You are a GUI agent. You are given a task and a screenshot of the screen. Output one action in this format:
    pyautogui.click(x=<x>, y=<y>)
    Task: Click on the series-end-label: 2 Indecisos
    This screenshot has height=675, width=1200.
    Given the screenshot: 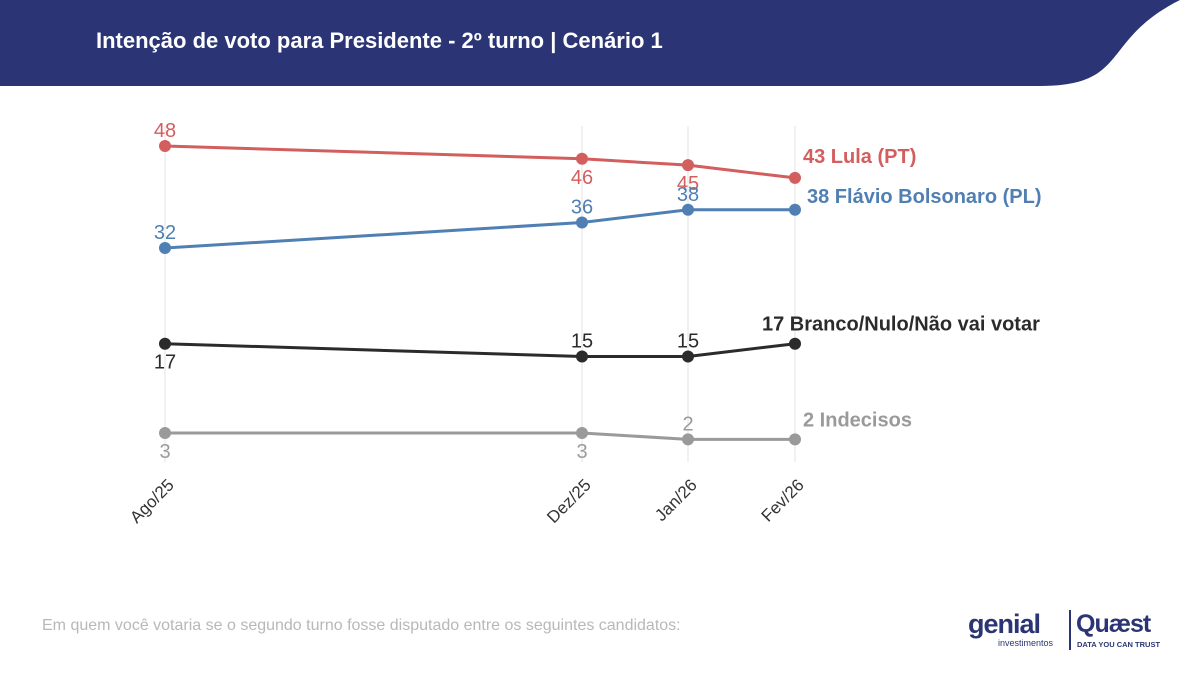 What is the action you would take?
    pyautogui.click(x=857, y=420)
    